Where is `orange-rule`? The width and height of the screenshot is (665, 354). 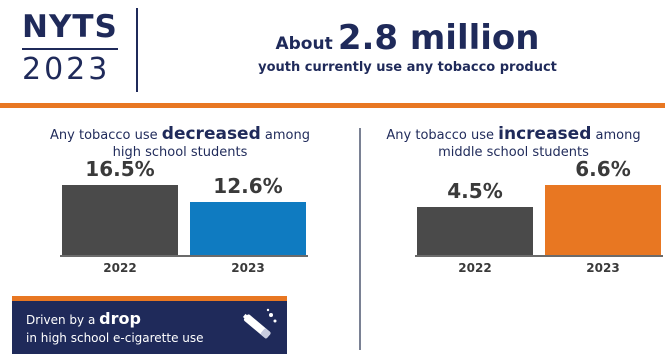
orange-rule is located at coordinates (332, 105).